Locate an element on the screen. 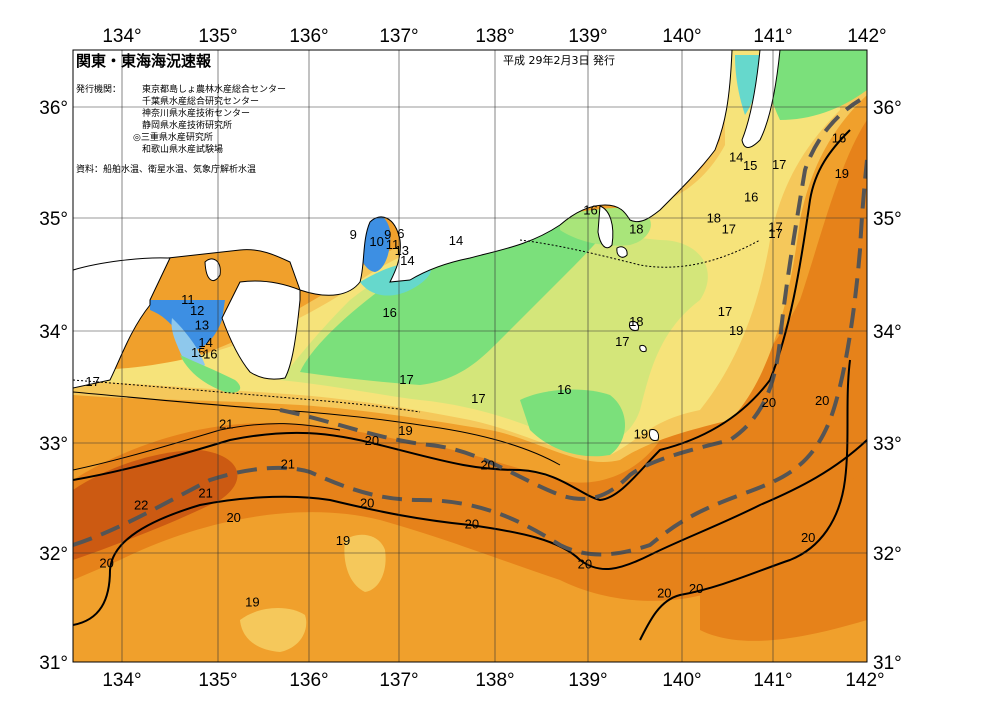 The width and height of the screenshot is (1002, 709). kii-channel-blue is located at coordinates (187, 325).